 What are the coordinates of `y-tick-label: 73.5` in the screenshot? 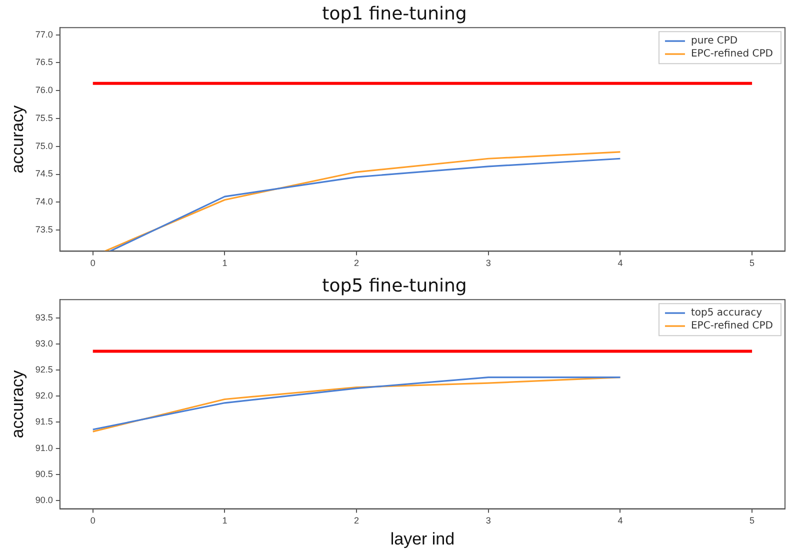 It's located at (44, 229).